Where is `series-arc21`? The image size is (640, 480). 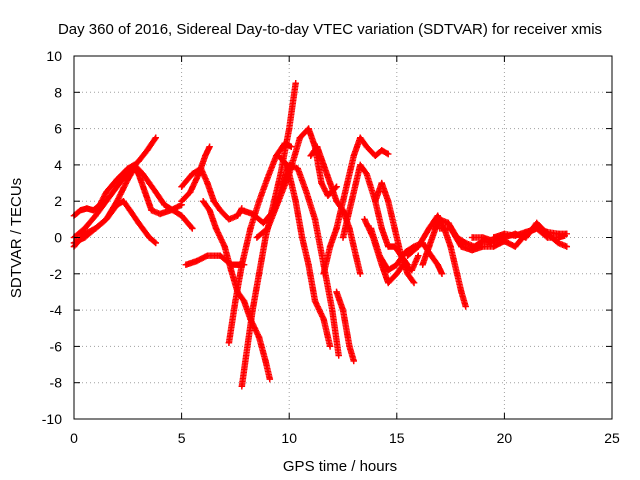 series-arc21 is located at coordinates (436, 261).